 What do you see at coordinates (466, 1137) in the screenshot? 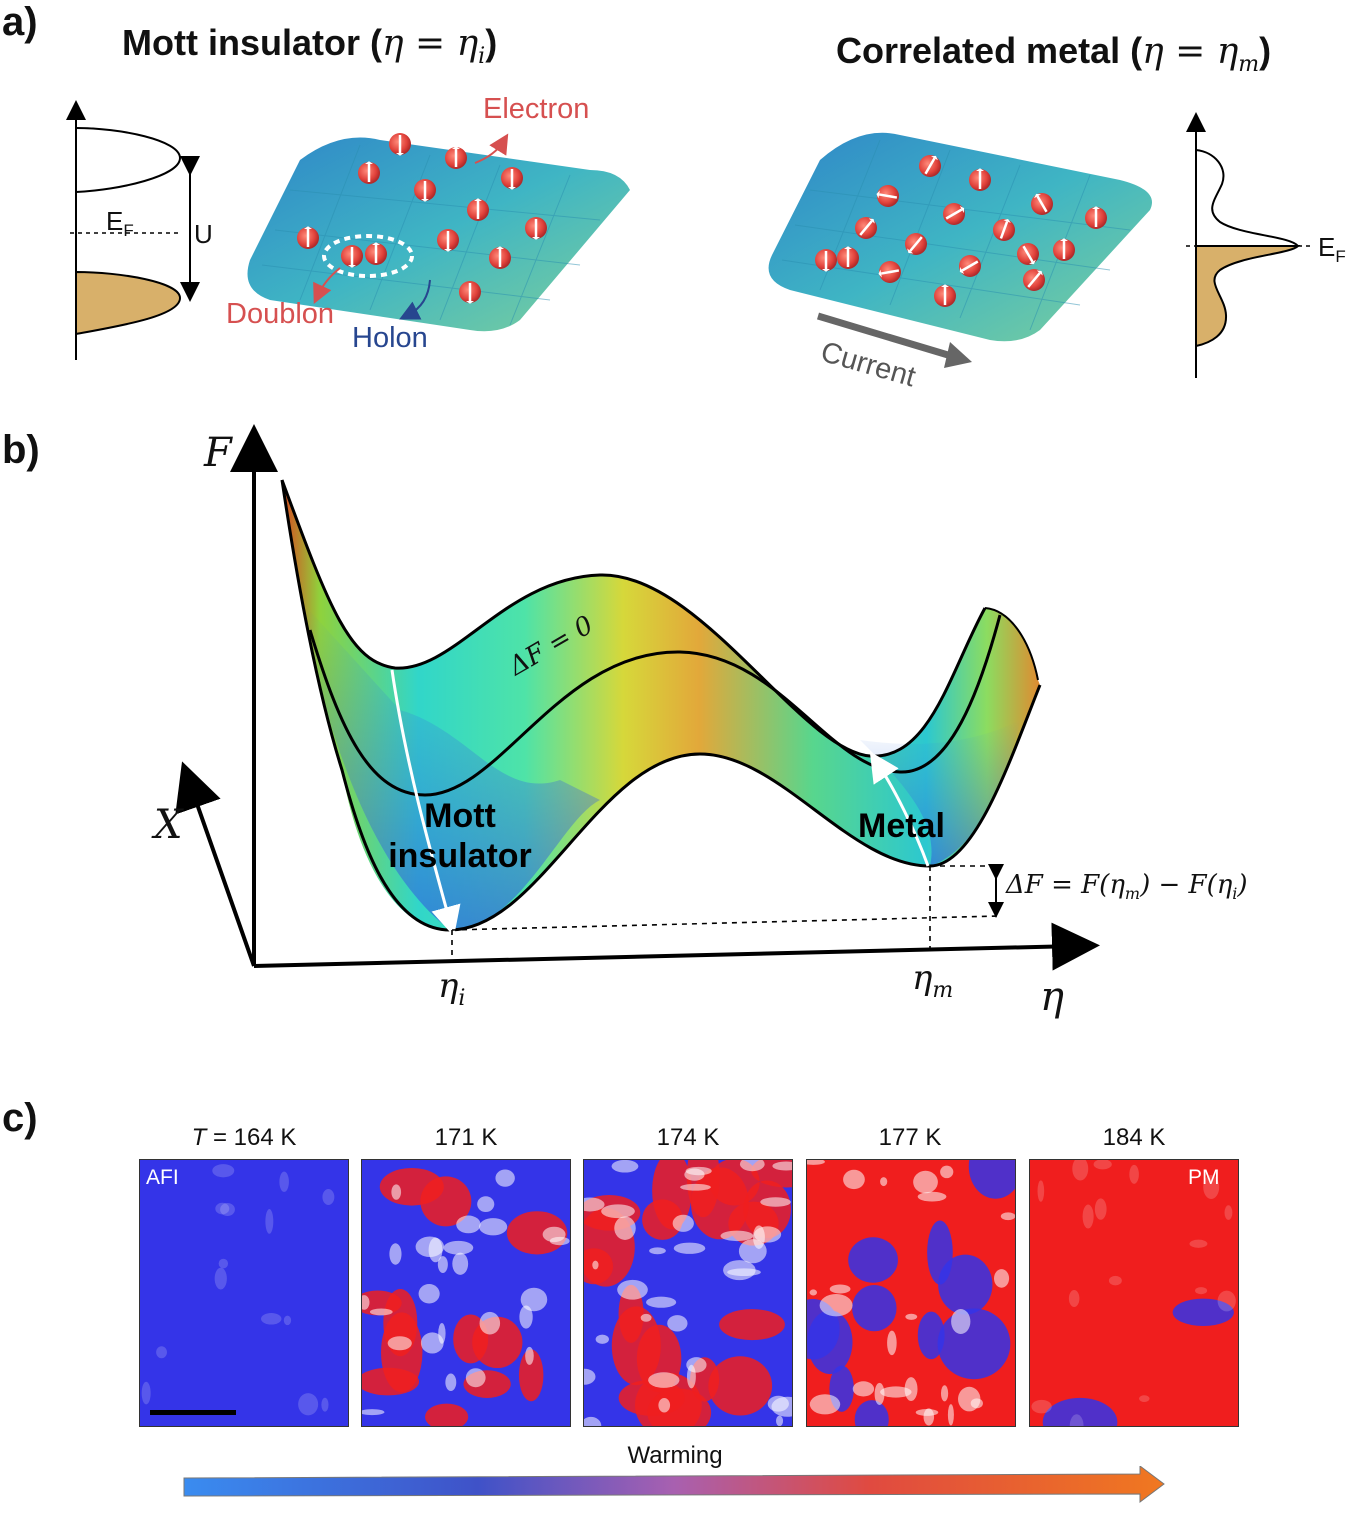
I see `temperature-label: 171 K` at bounding box center [466, 1137].